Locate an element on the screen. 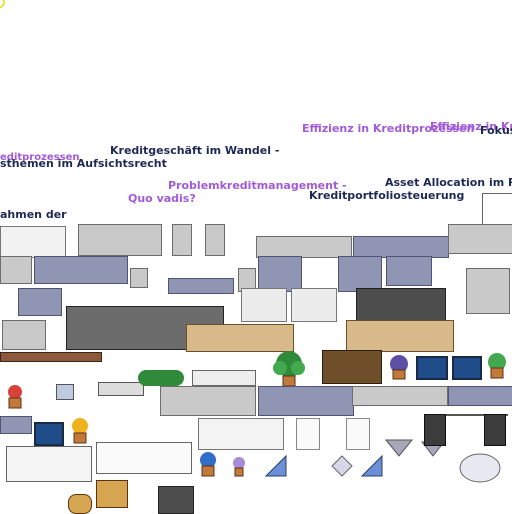 This screenshot has width=512, height=514. sofa-corner-small-sprite is located at coordinates (139, 278).